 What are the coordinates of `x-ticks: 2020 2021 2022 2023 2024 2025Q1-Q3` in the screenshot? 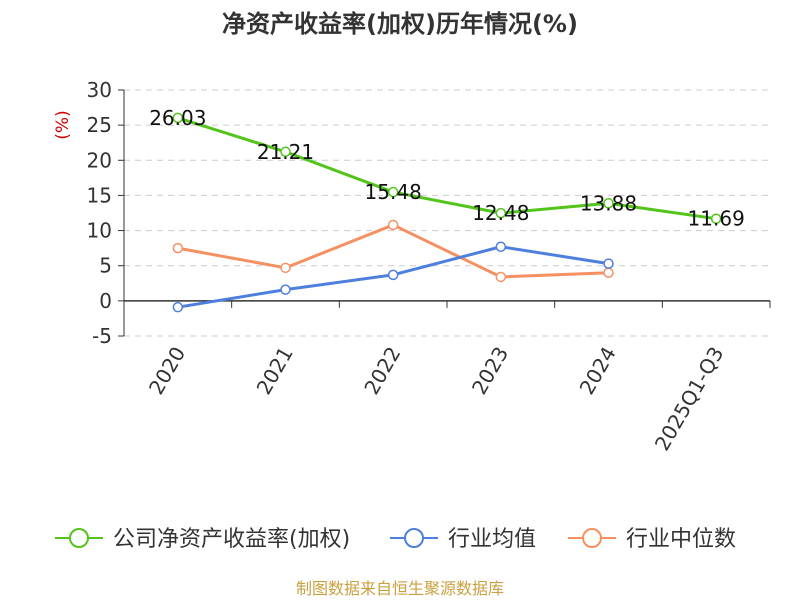 It's located at (436, 399).